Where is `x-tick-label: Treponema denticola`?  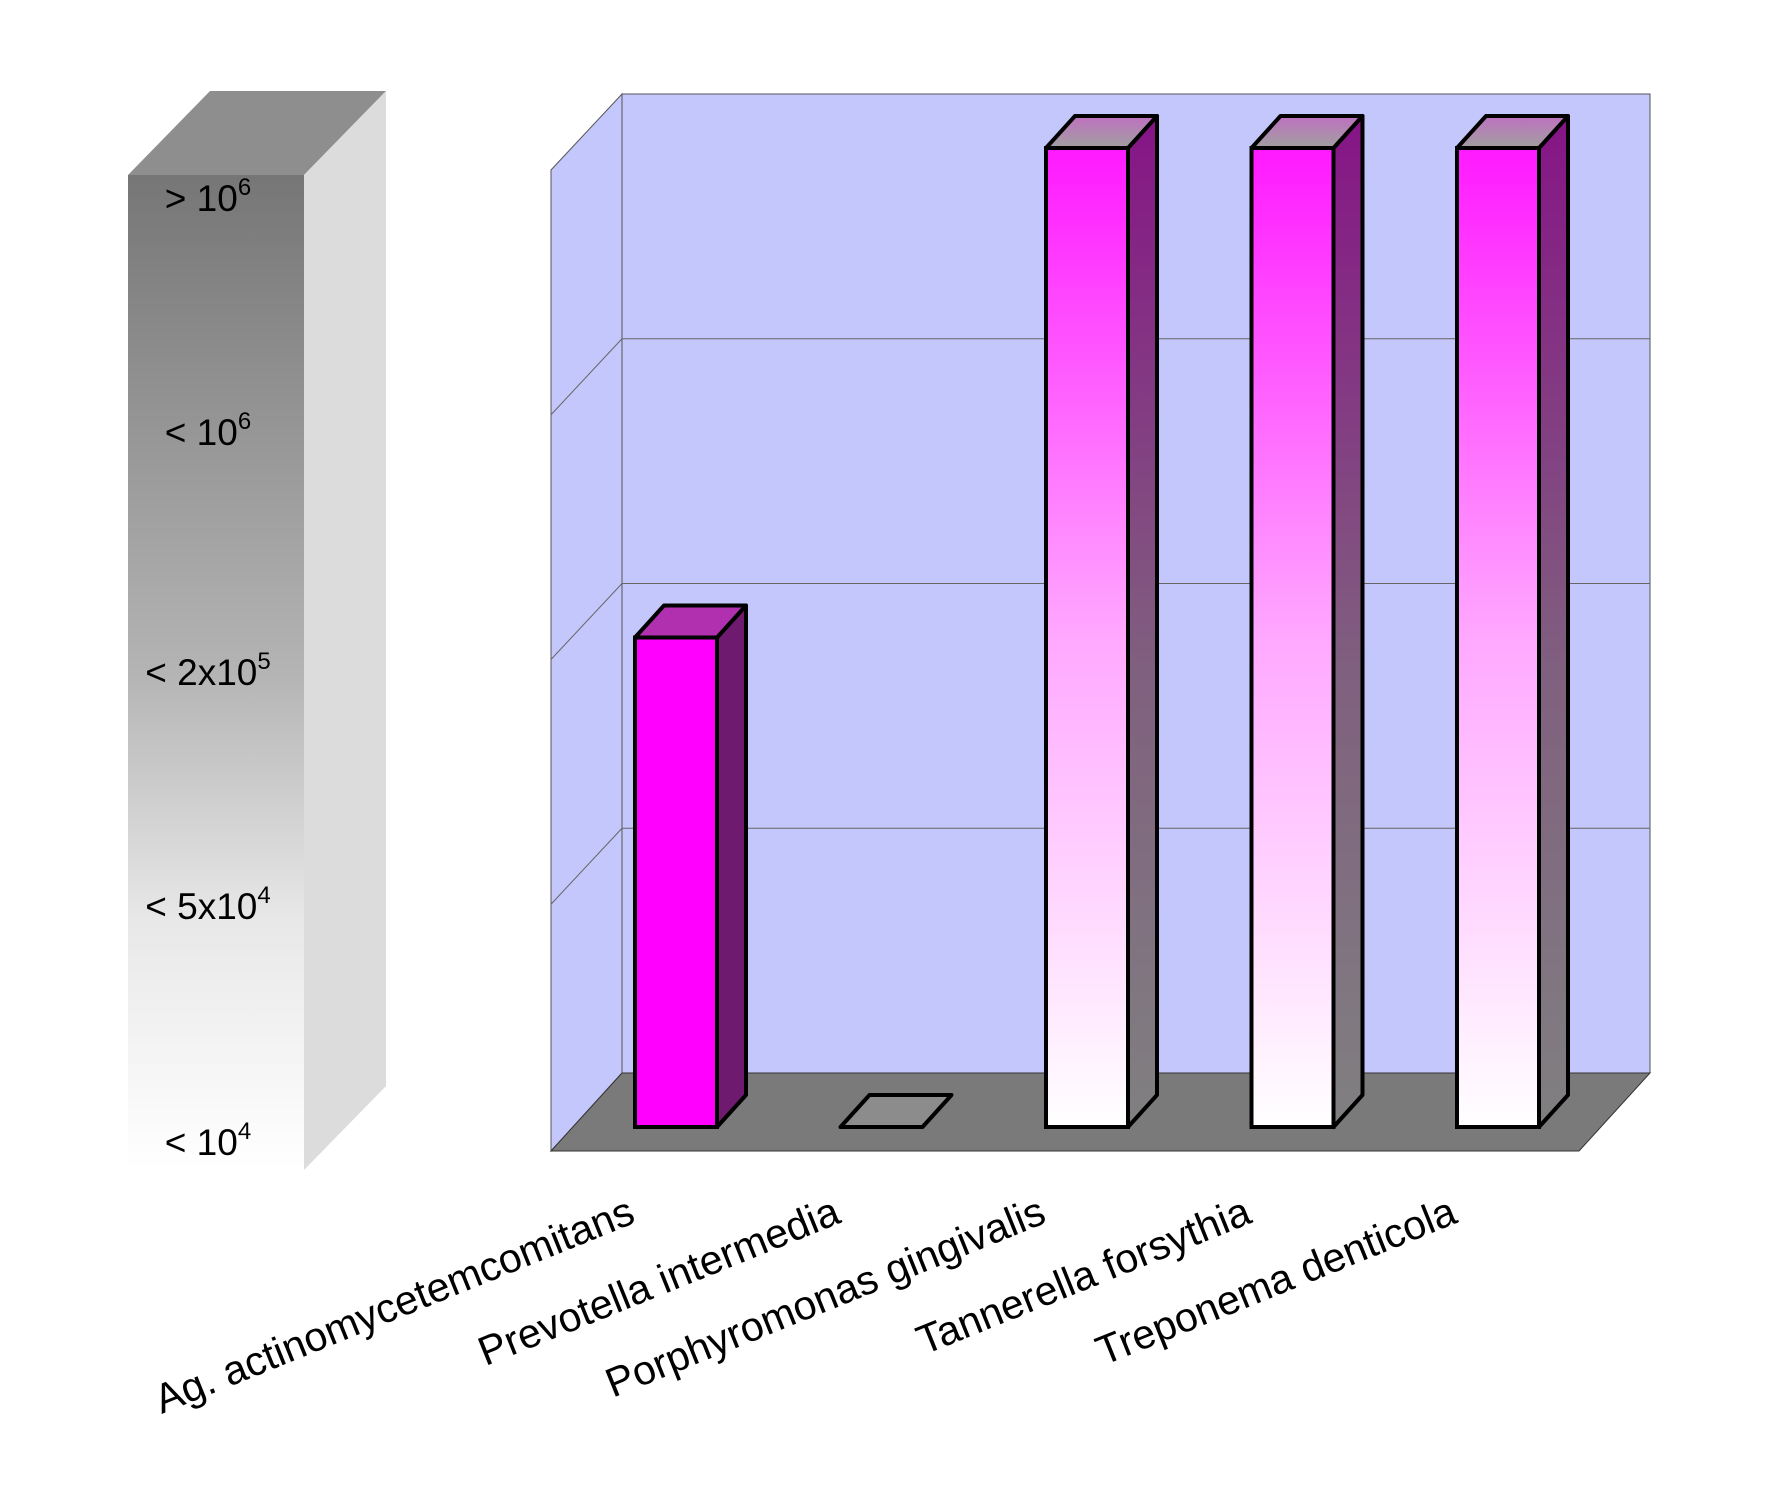 x-tick-label: Treponema denticola is located at coordinates (1275, 1281).